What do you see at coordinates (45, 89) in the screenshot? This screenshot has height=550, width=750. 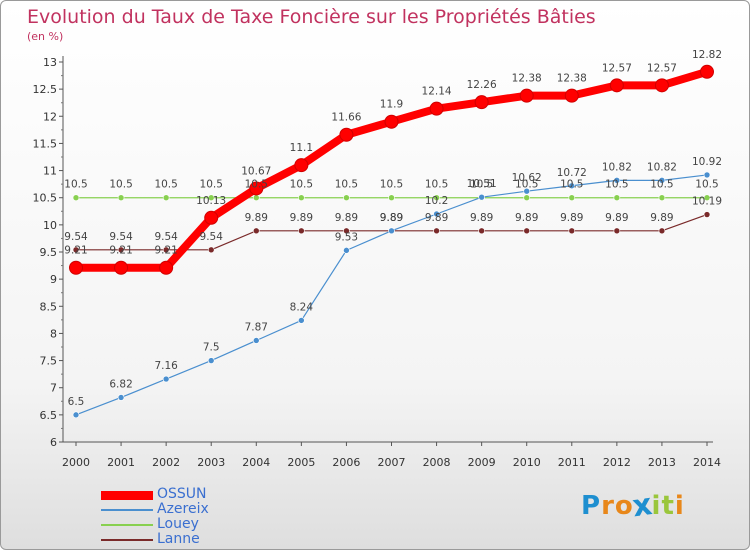 I see `y-tick-label: 12.5` at bounding box center [45, 89].